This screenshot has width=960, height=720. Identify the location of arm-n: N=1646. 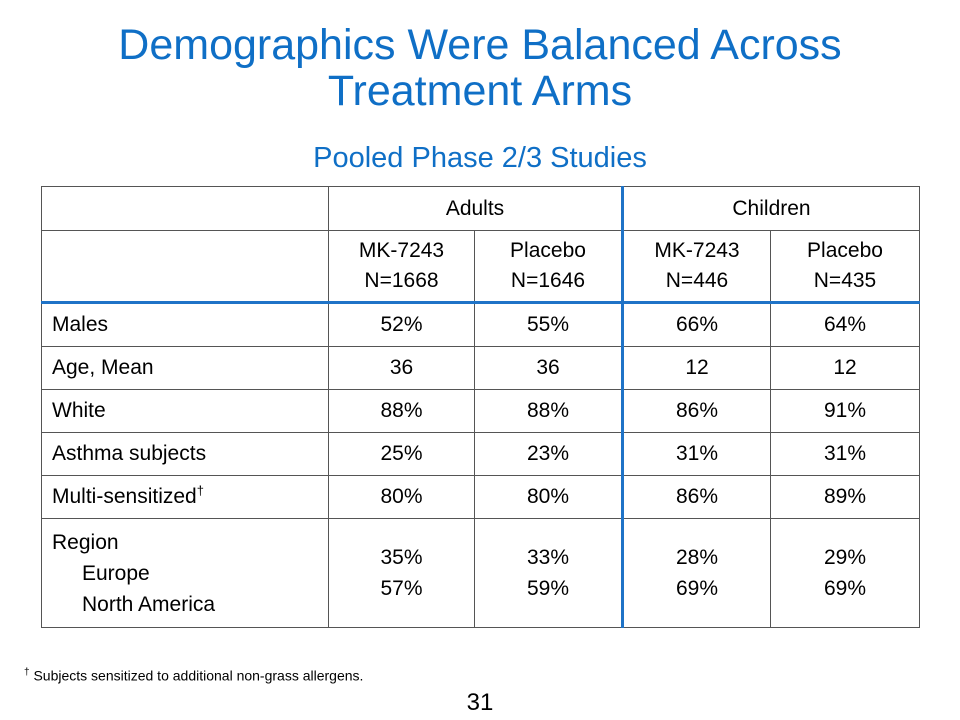
(548, 280).